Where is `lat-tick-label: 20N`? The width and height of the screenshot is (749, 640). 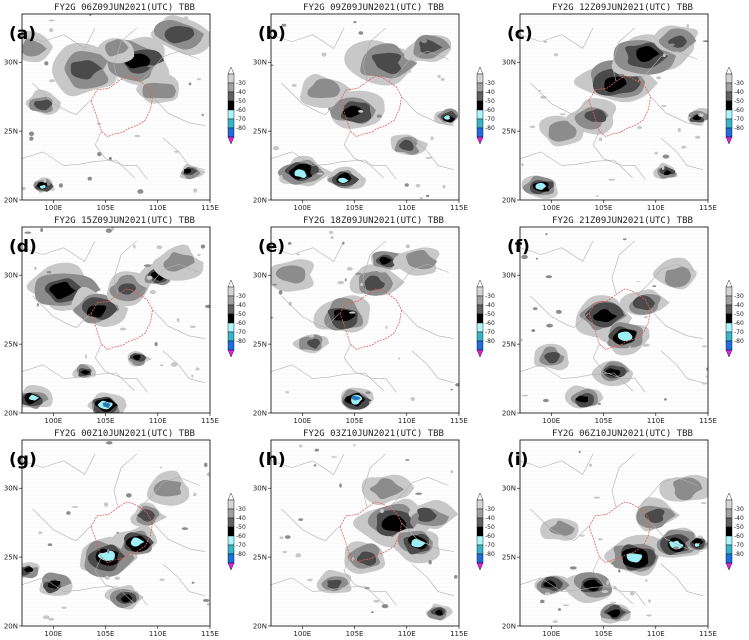 lat-tick-label: 20N is located at coordinates (509, 627).